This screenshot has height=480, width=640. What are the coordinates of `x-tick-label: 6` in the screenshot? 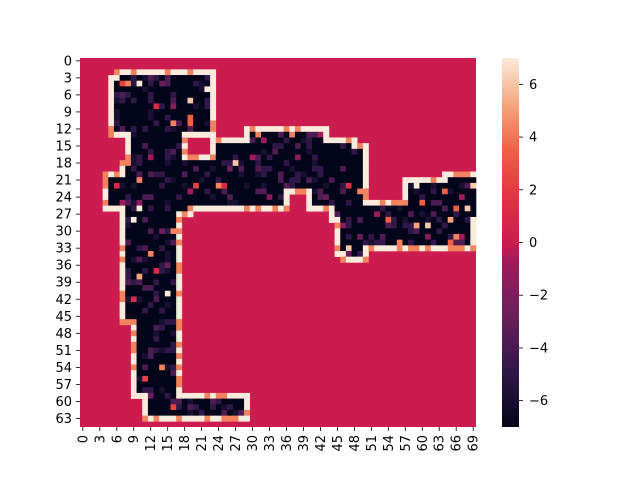 It's located at (117, 439).